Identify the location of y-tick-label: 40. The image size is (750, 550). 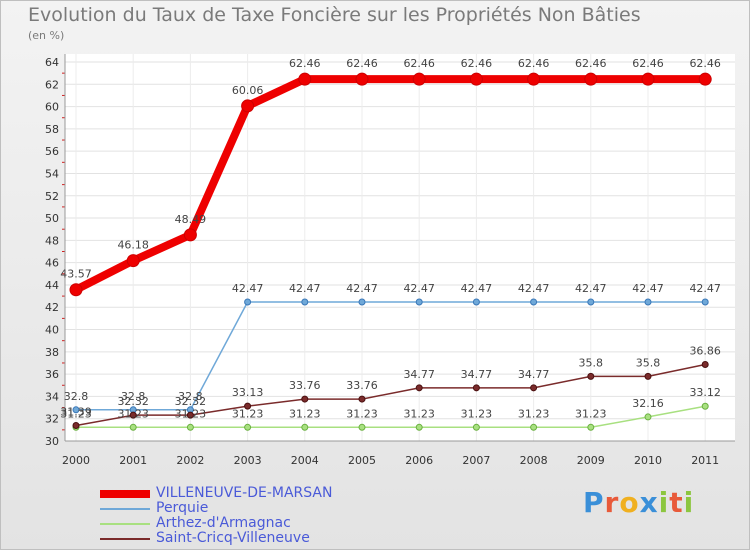
(52, 330).